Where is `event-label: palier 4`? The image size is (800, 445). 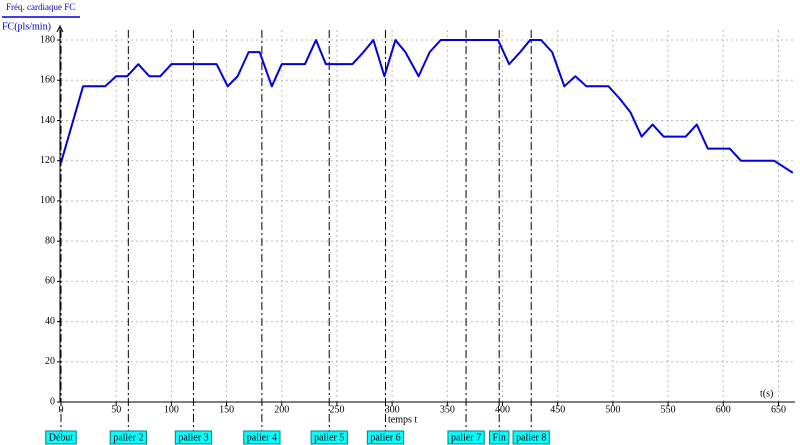 event-label: palier 4 is located at coordinates (262, 437).